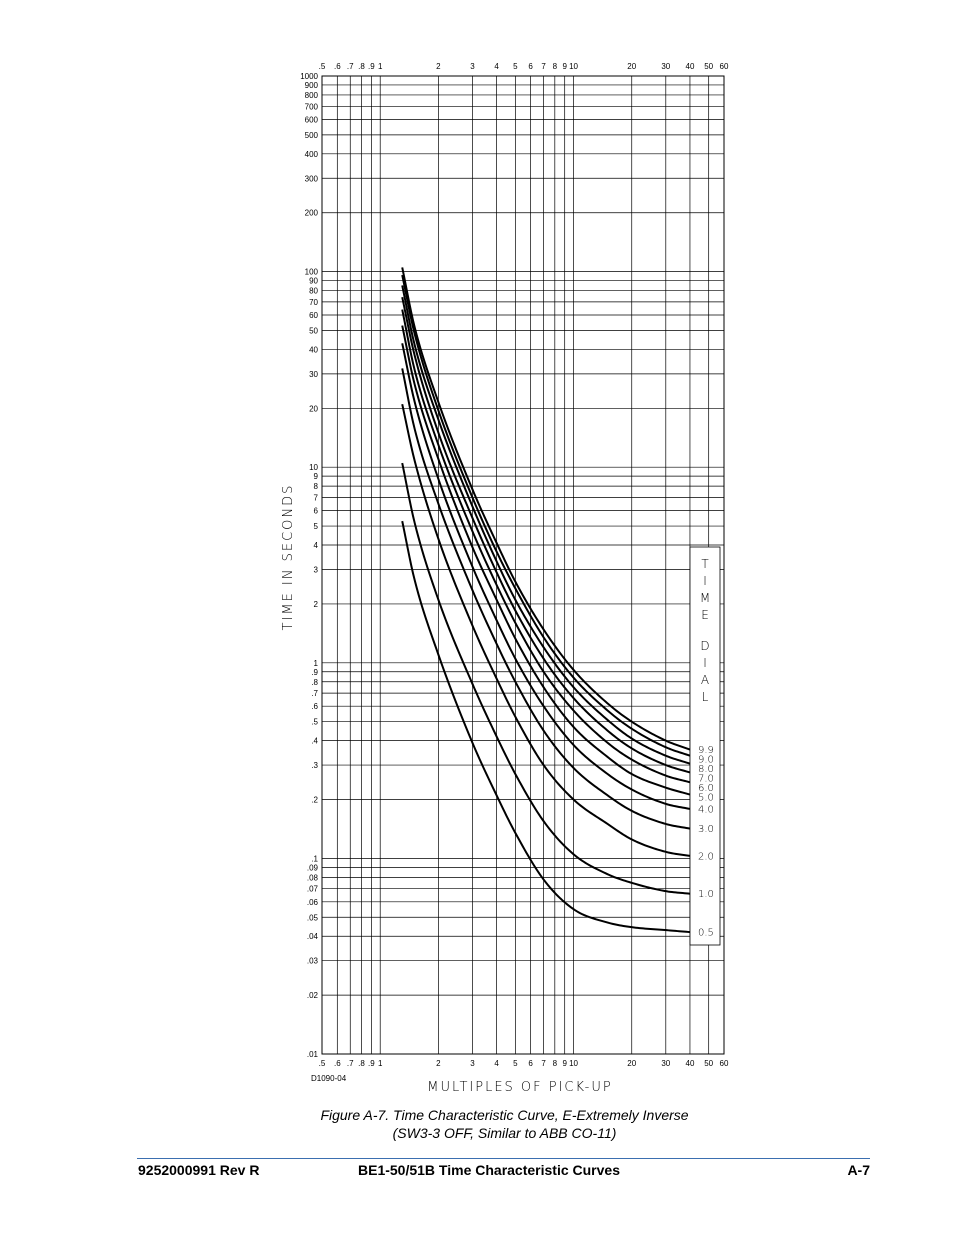 The width and height of the screenshot is (954, 1235). What do you see at coordinates (322, 66) in the screenshot?
I see `x-tick-label-top: .5` at bounding box center [322, 66].